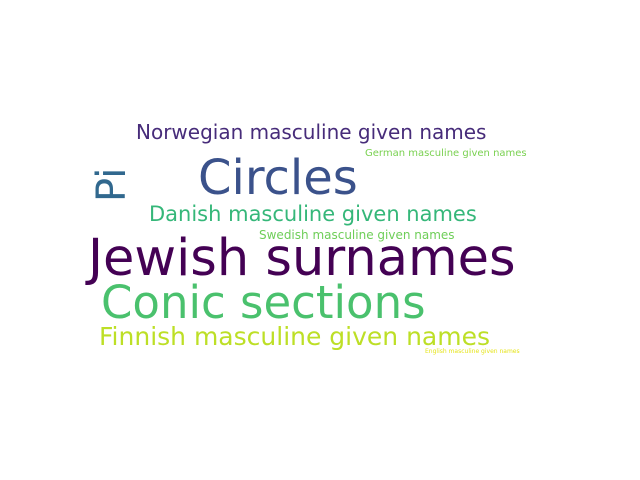 This screenshot has height=480, width=640. Describe the element at coordinates (302, 258) in the screenshot. I see `word-jewish-surnames: Jewish surnames` at that location.